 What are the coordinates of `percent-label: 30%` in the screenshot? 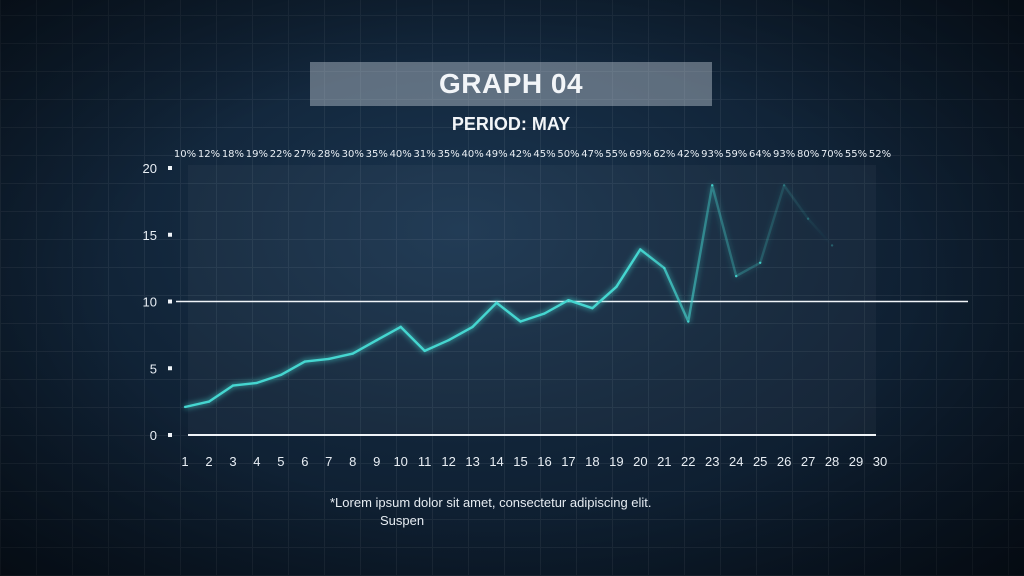 It's located at (353, 154).